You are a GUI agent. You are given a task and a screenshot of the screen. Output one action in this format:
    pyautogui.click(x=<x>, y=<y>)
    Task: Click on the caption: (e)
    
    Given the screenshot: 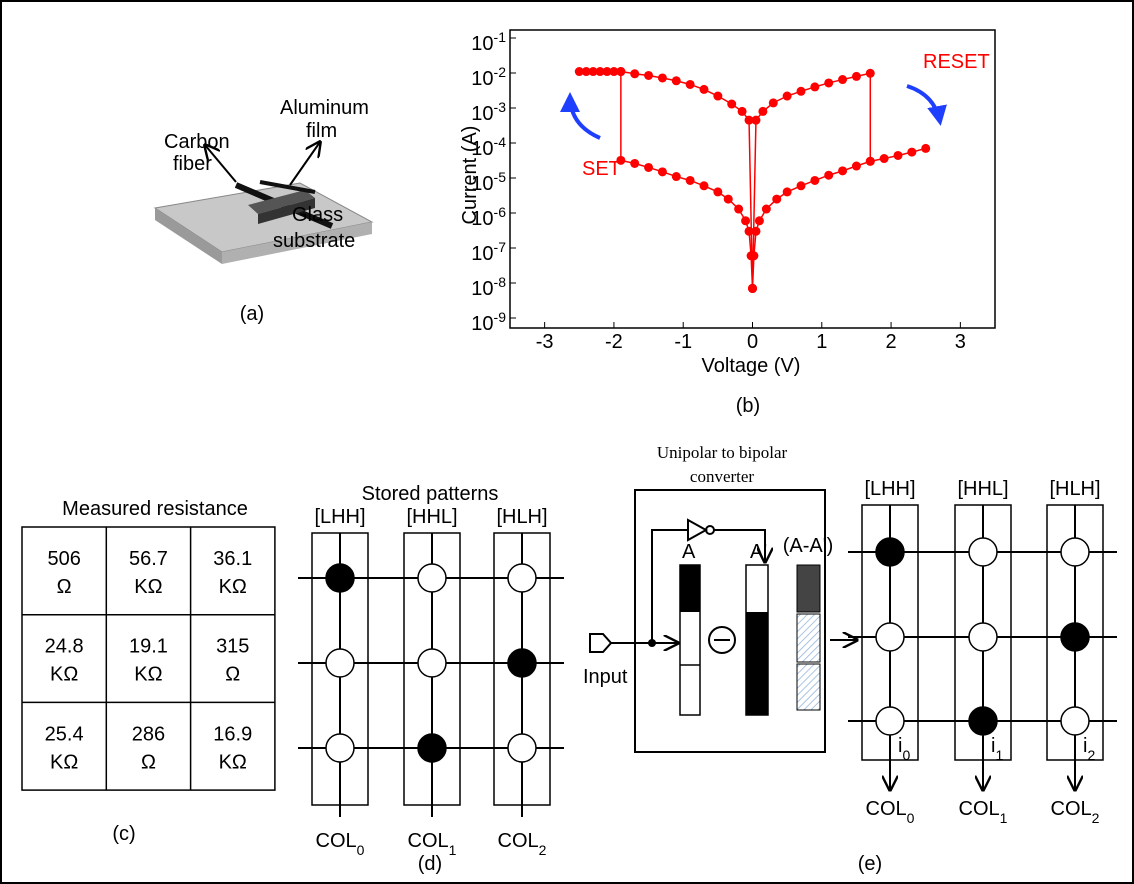 What is the action you would take?
    pyautogui.click(x=870, y=864)
    